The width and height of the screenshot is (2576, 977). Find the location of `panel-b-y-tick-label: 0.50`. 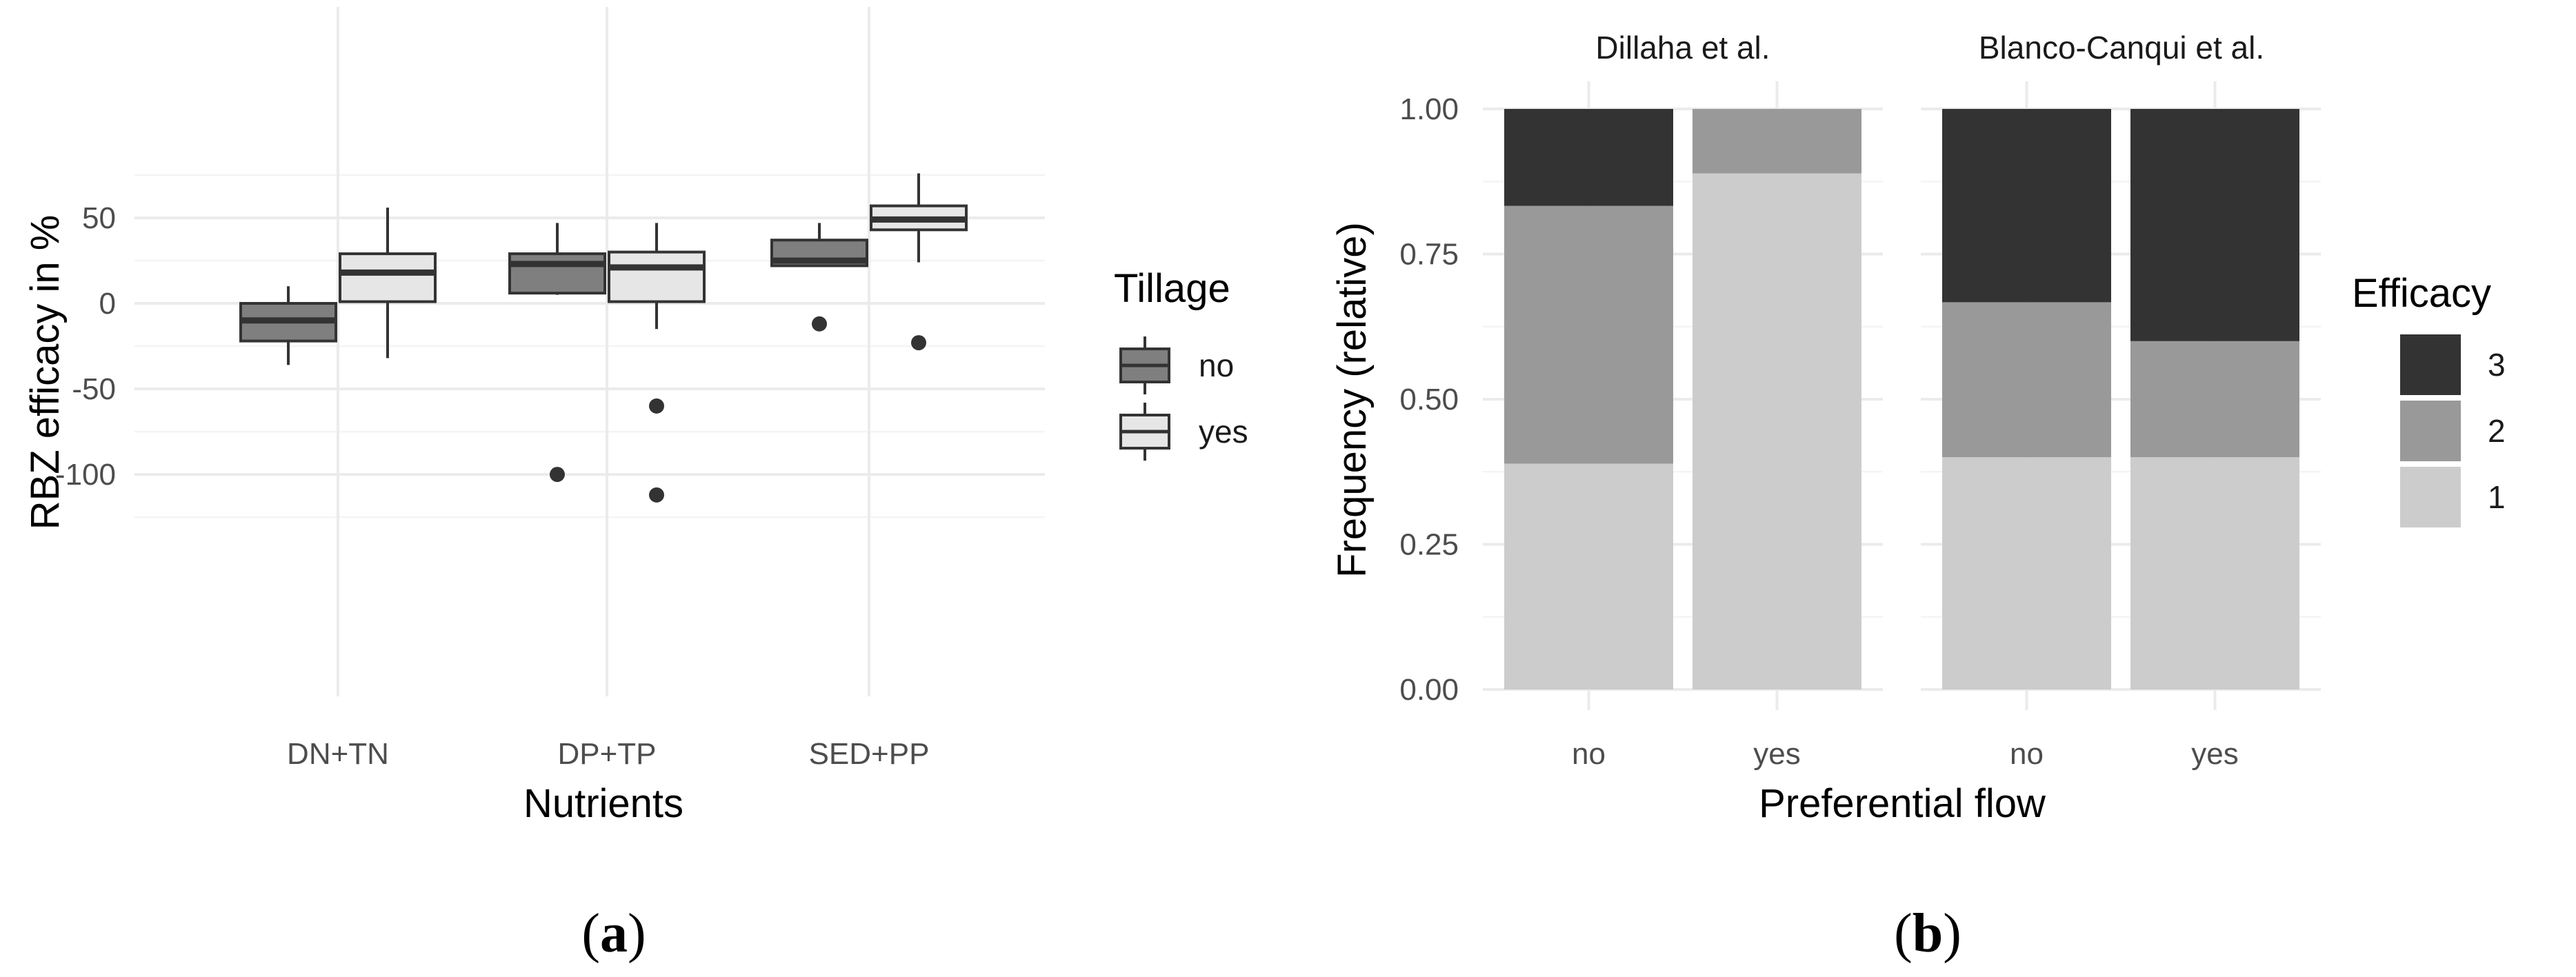

panel-b-y-tick-label: 0.50 is located at coordinates (1429, 399).